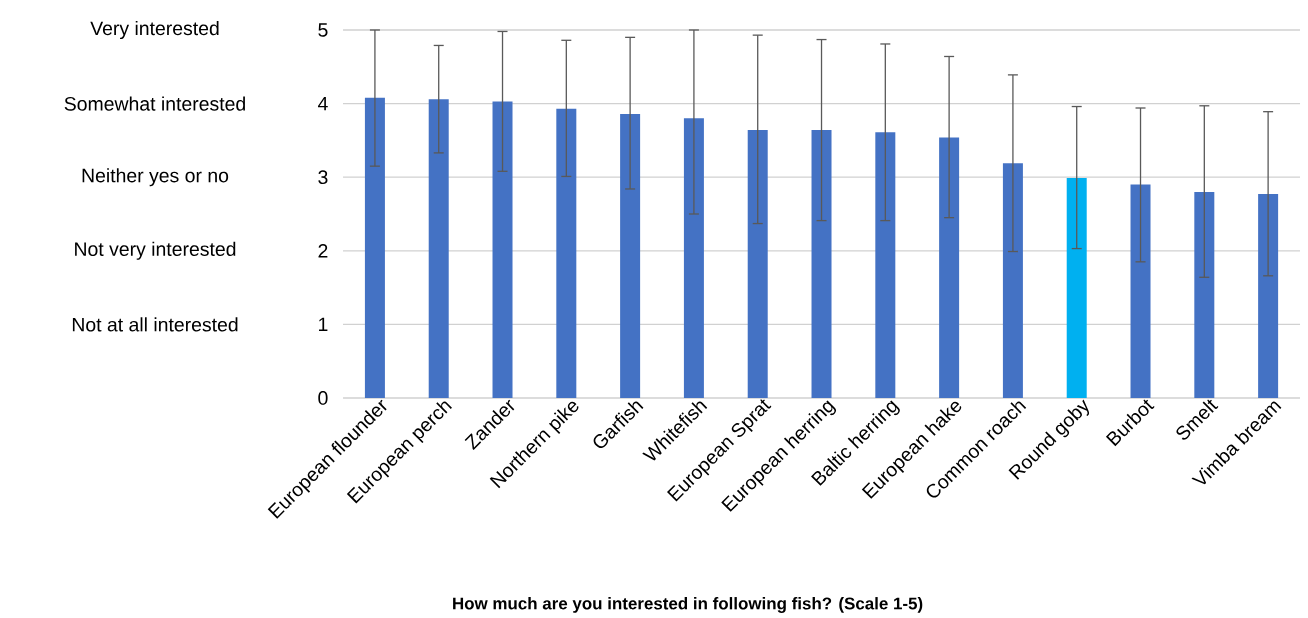  I want to click on y-tick-label: 1, so click(323, 324).